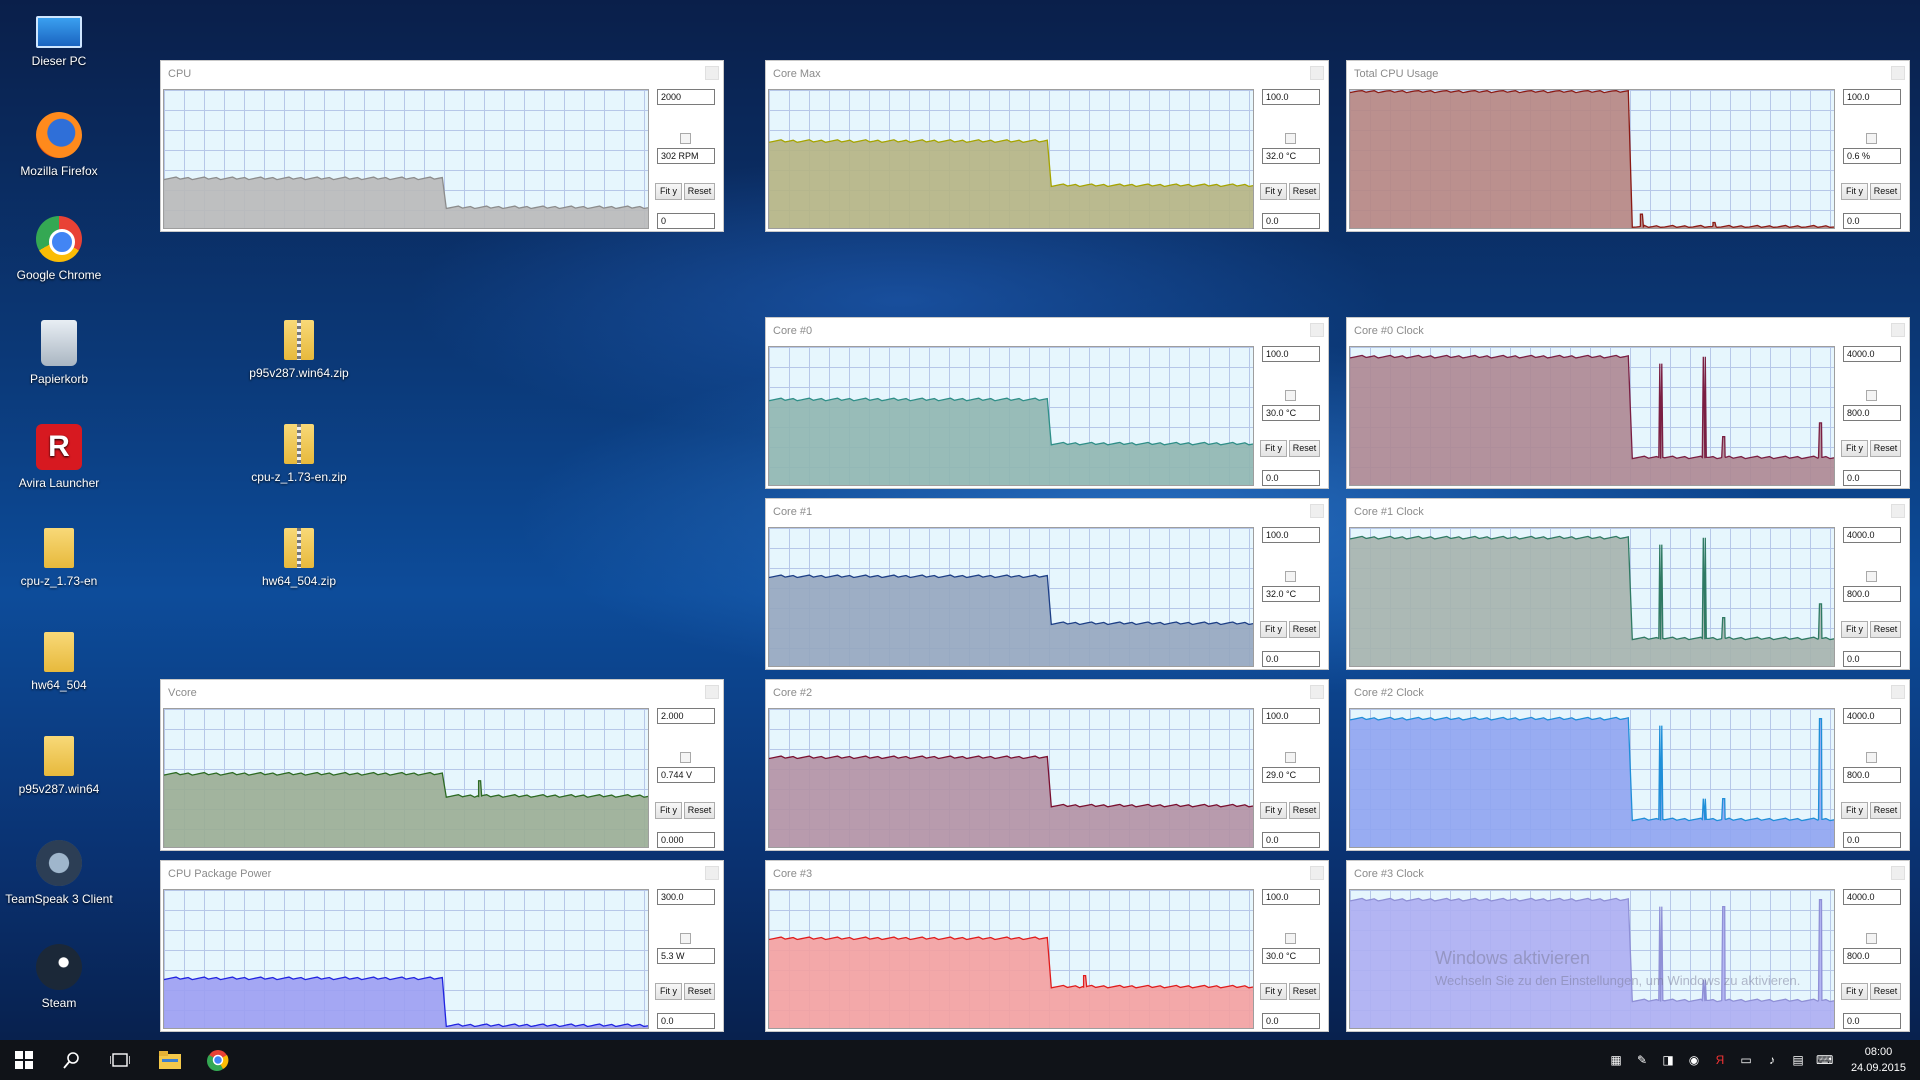 This screenshot has width=1920, height=1080. What do you see at coordinates (24, 1060) in the screenshot?
I see `start-button` at bounding box center [24, 1060].